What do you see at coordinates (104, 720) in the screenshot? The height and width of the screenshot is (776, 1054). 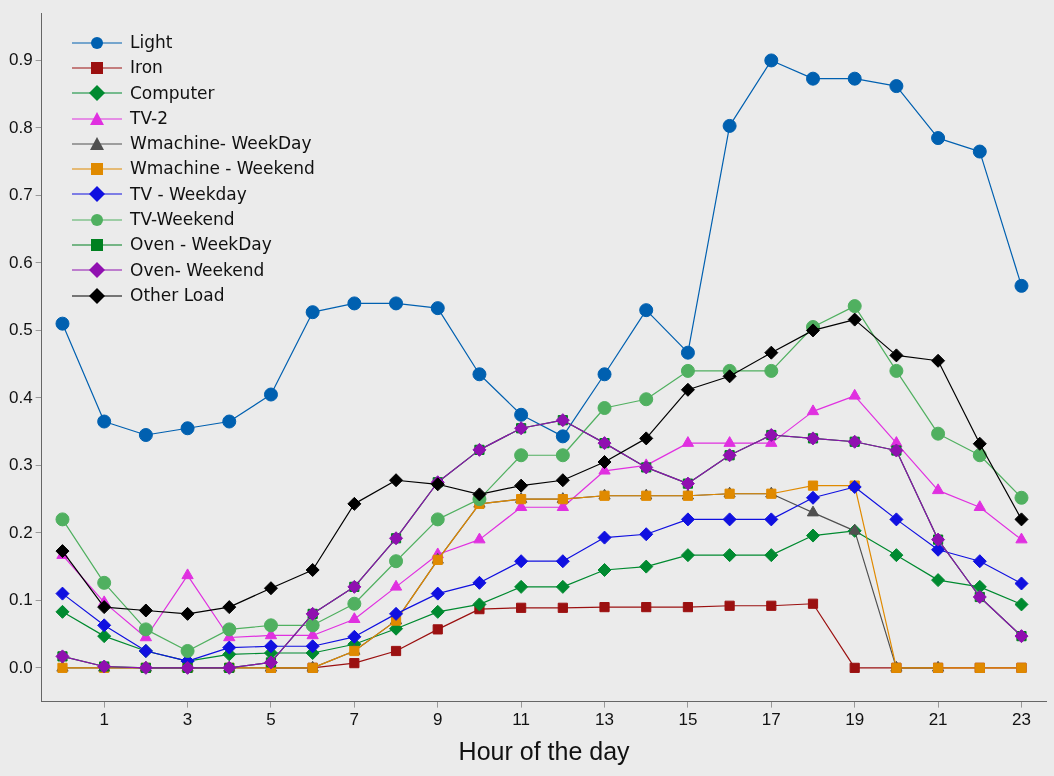 I see `x-tick-label: 1` at bounding box center [104, 720].